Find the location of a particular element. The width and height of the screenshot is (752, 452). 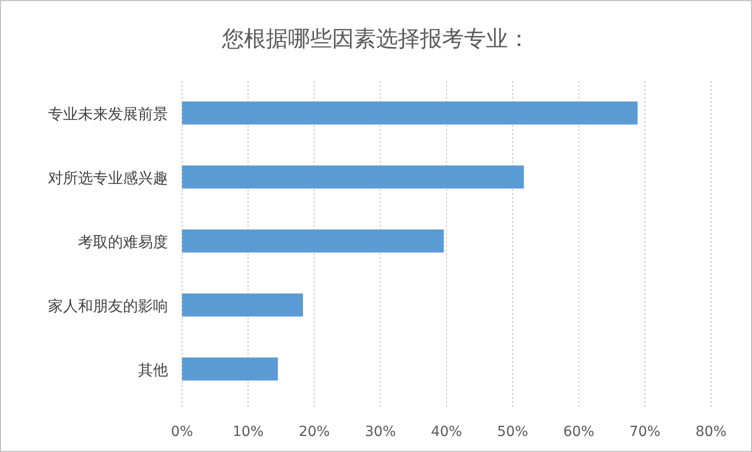

x-tick-label: 60% is located at coordinates (578, 432).